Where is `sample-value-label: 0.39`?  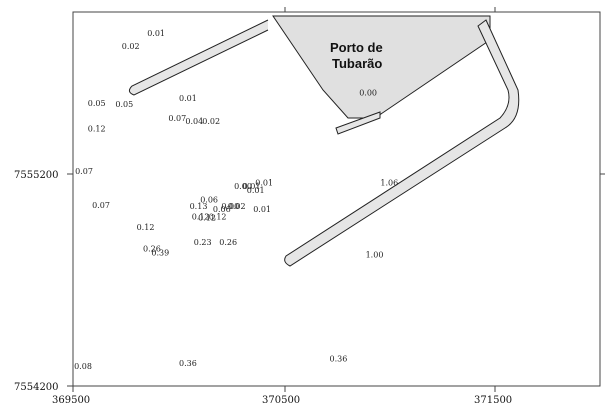
sample-value-label: 0.39 is located at coordinates (160, 253).